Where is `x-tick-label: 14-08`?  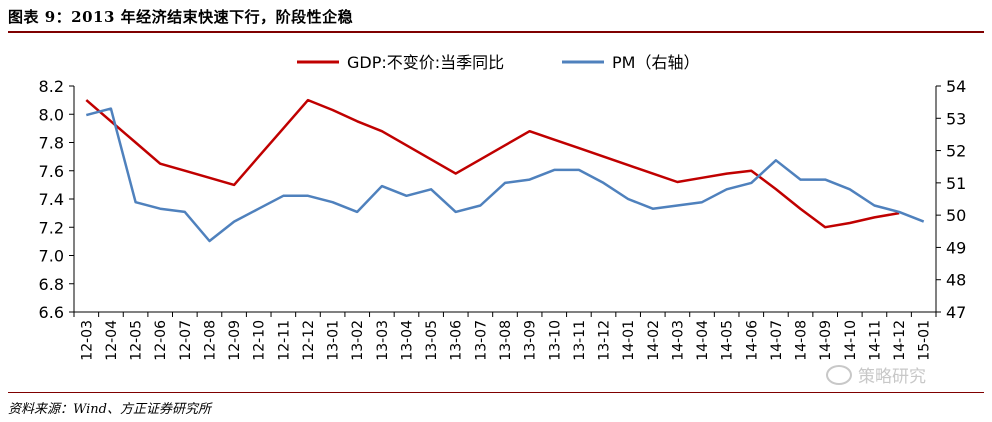
x-tick-label: 14-08 is located at coordinates (802, 340).